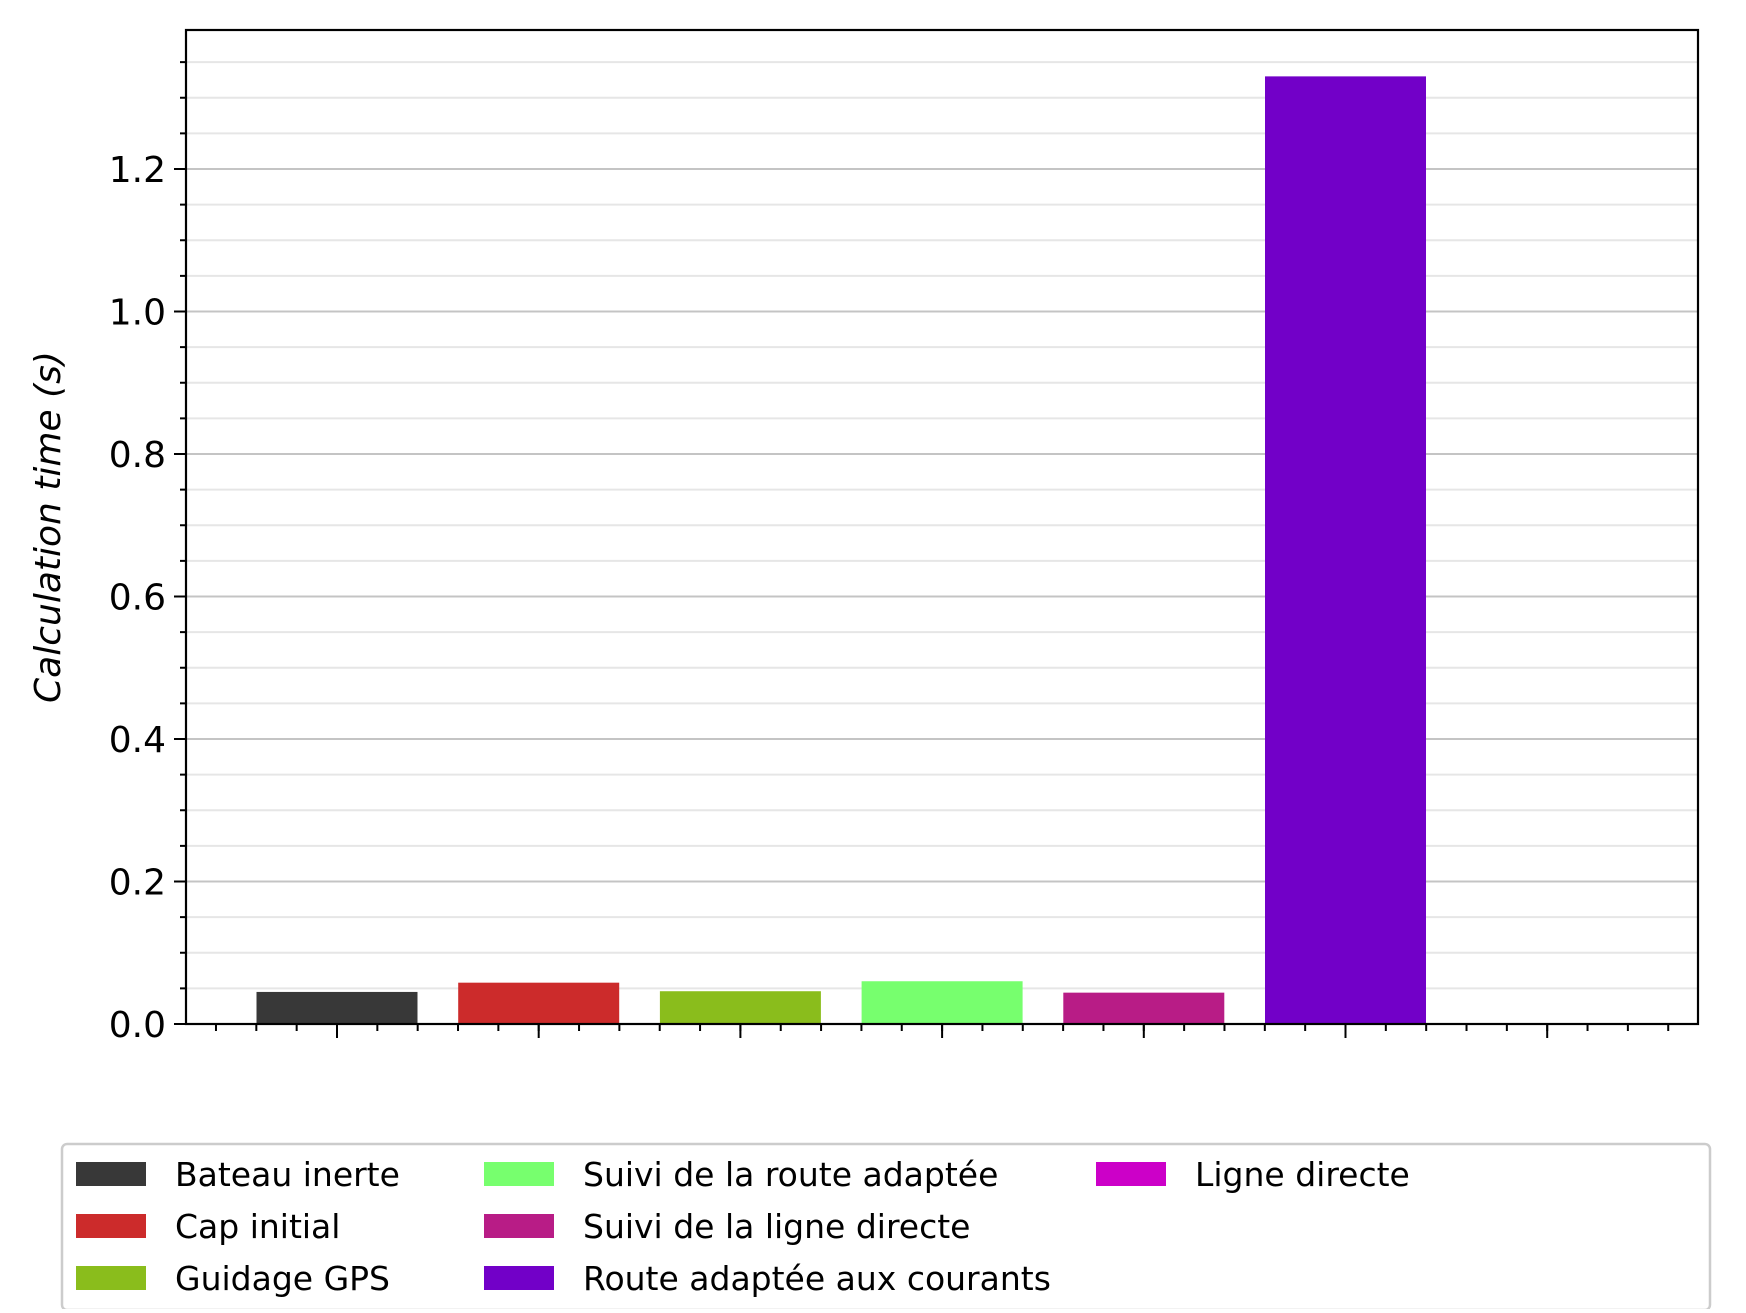 The width and height of the screenshot is (1746, 1313). I want to click on legend-item: Suivi de la route adaptée, so click(741, 1174).